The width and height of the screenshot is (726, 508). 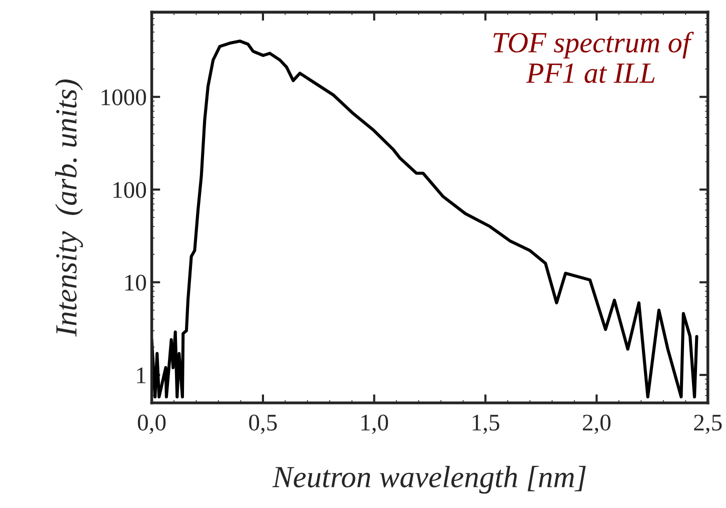 What do you see at coordinates (375, 424) in the screenshot?
I see `x-tick-label: 1,0` at bounding box center [375, 424].